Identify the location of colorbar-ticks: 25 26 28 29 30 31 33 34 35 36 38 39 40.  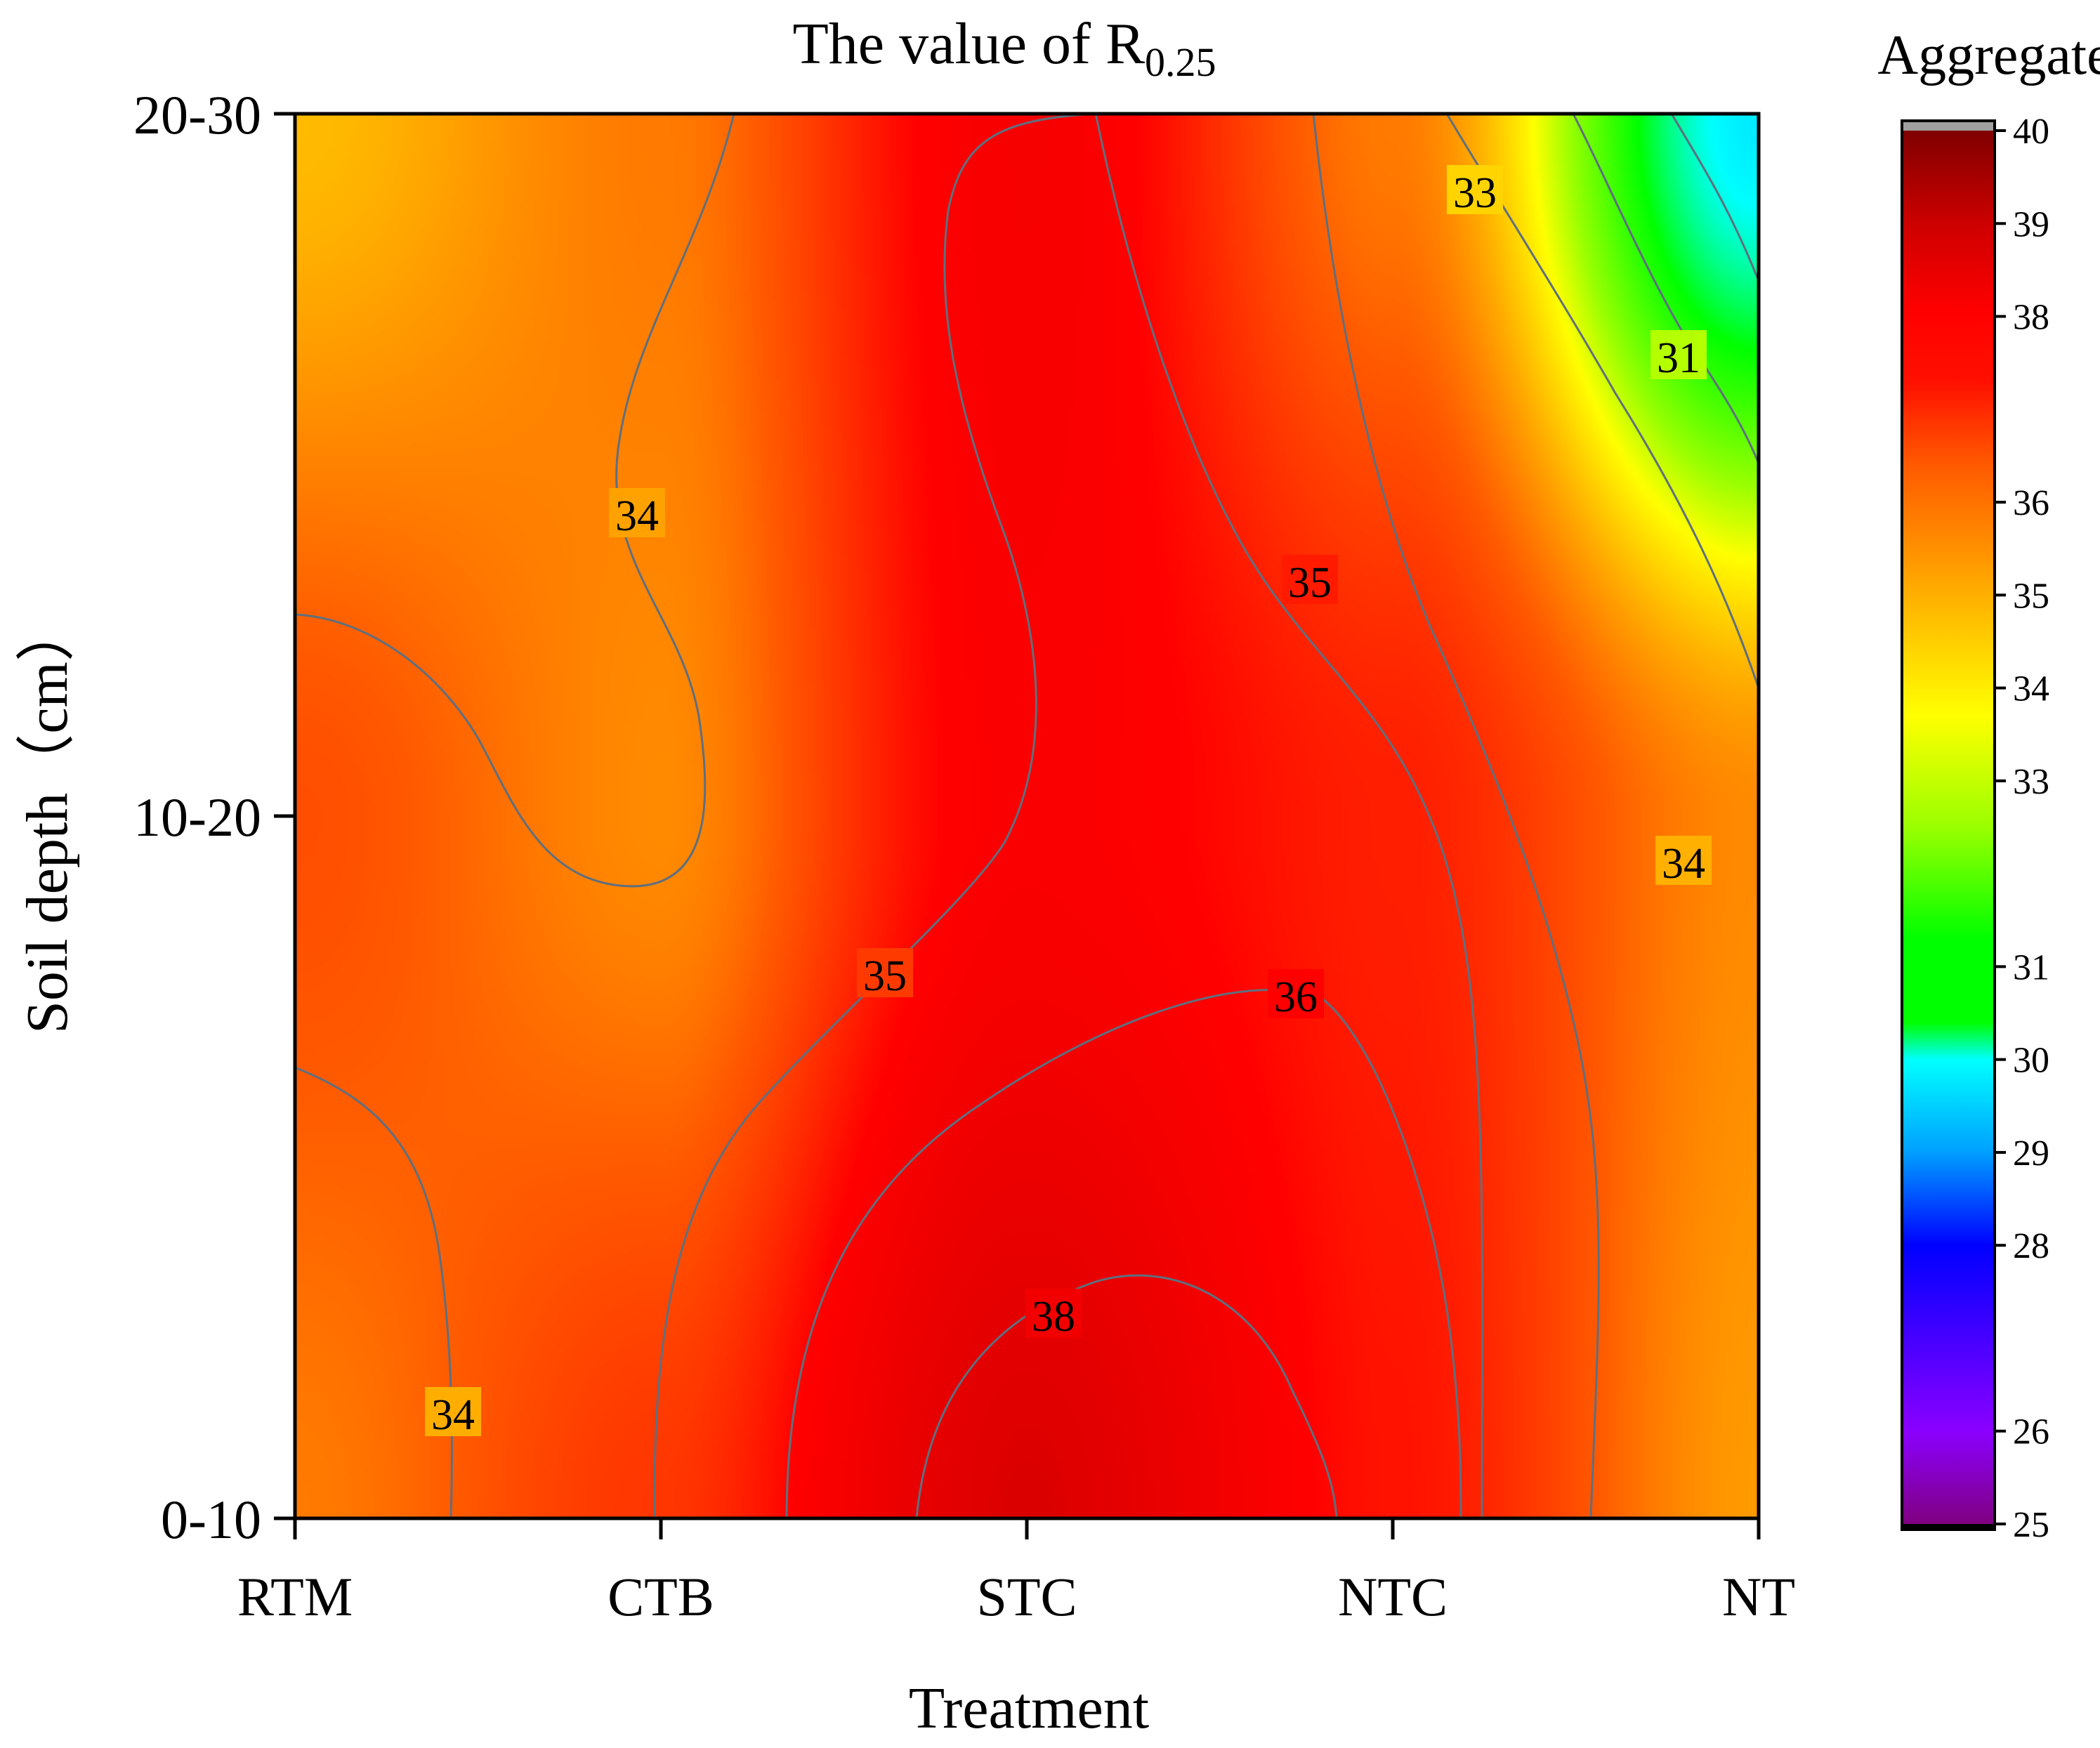
(2022, 828).